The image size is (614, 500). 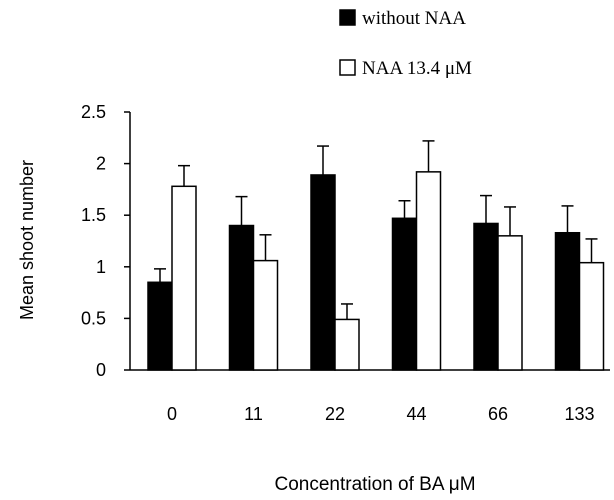 What do you see at coordinates (414, 18) in the screenshot?
I see `legend-label-without-naa: without NAA` at bounding box center [414, 18].